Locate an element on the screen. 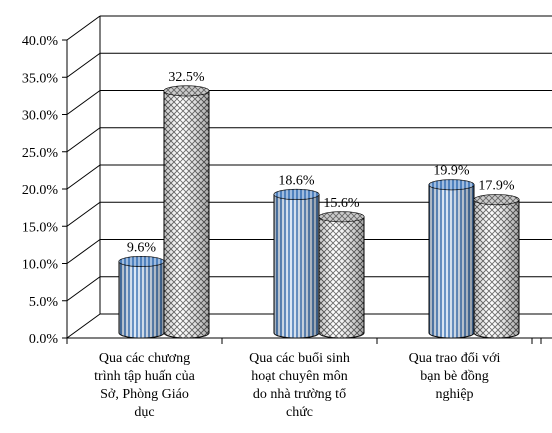 The image size is (552, 433). data-label: 19.9% is located at coordinates (451, 171).